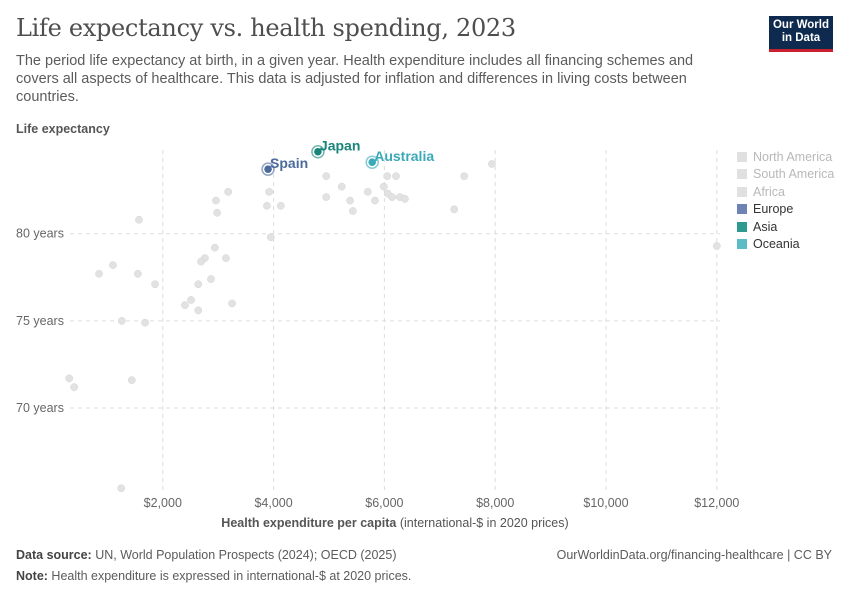  What do you see at coordinates (765, 226) in the screenshot?
I see `legend-label: Asia` at bounding box center [765, 226].